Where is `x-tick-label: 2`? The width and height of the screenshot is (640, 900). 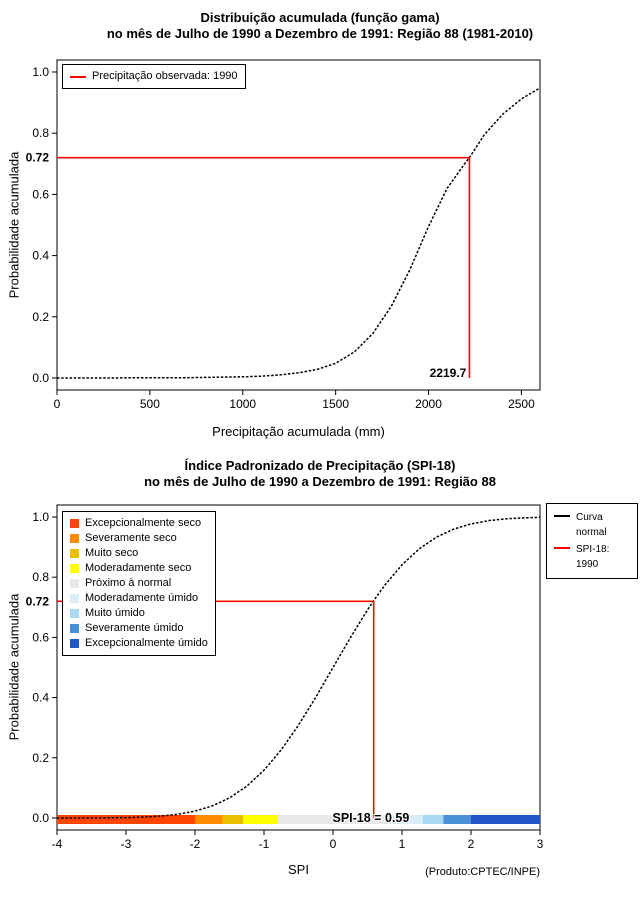 x-tick-label: 2 is located at coordinates (471, 844).